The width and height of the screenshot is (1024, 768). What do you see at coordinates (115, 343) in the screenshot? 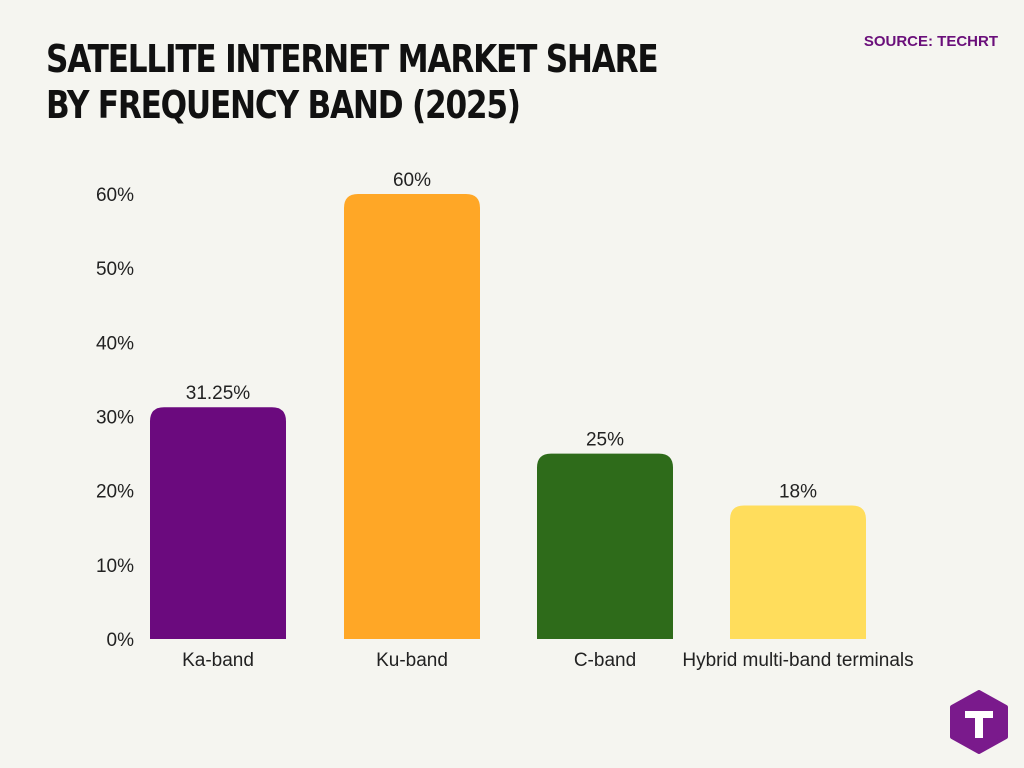
I see `y-tick-label: 40%` at bounding box center [115, 343].